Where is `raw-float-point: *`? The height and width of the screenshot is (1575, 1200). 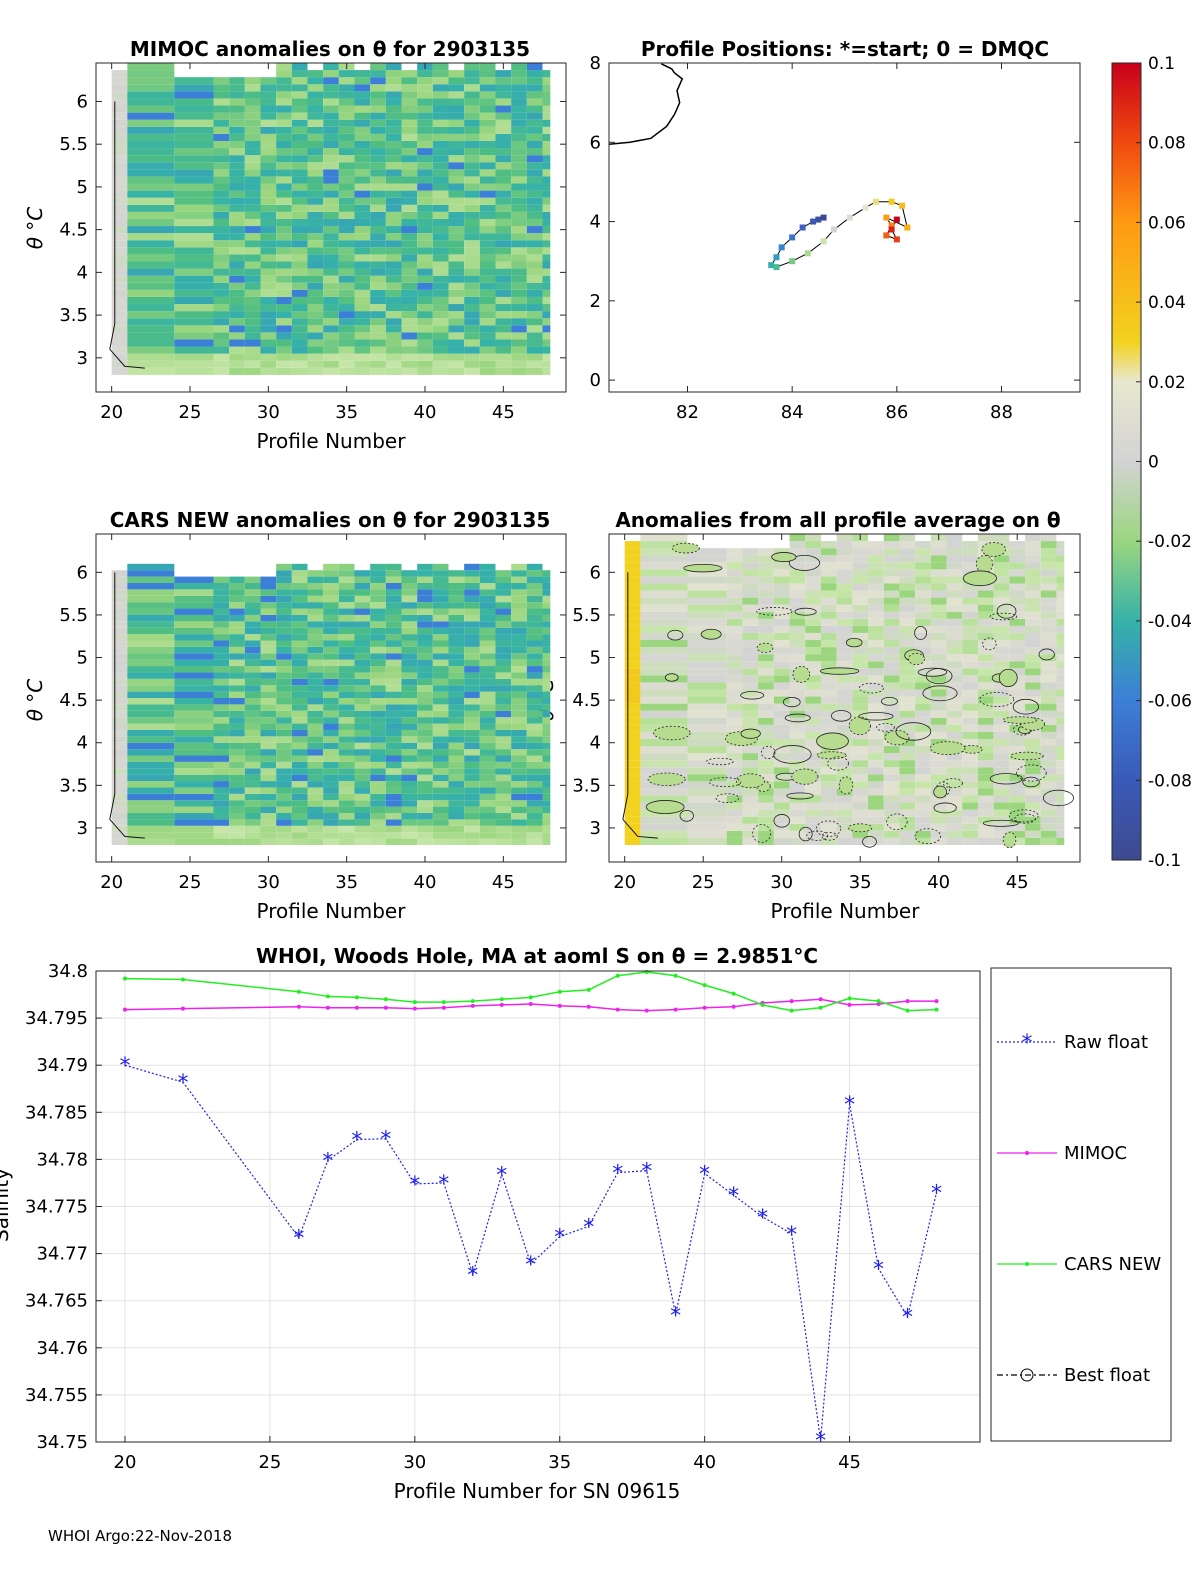 raw-float-point: * is located at coordinates (791, 1235).